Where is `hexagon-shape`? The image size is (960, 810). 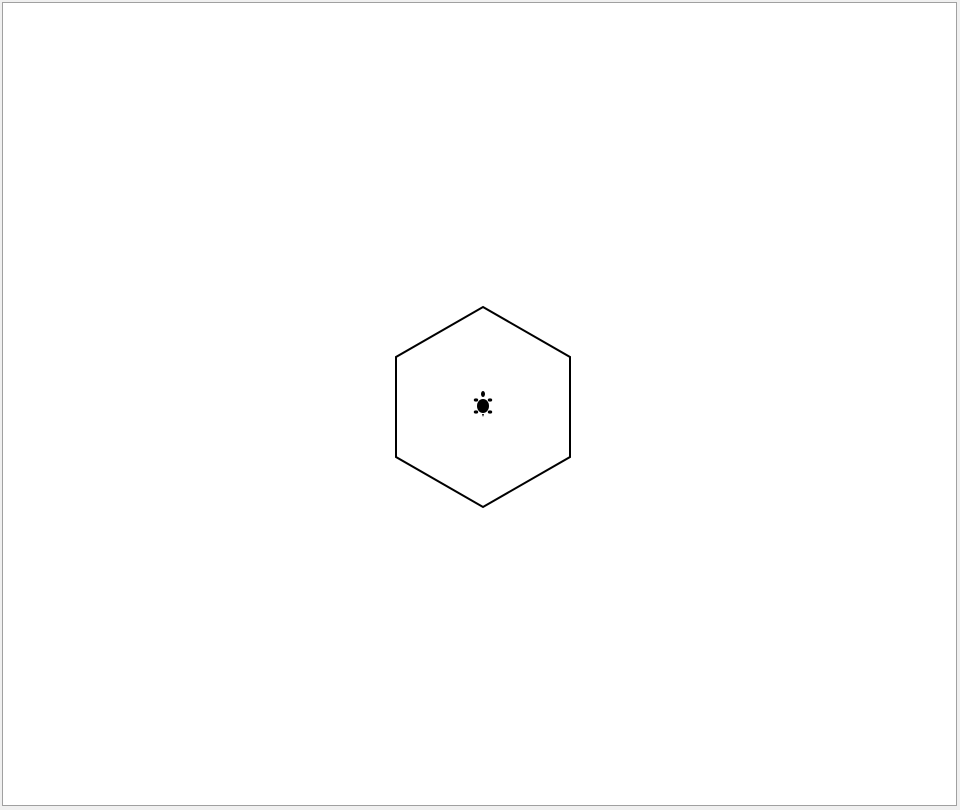 hexagon-shape is located at coordinates (483, 407).